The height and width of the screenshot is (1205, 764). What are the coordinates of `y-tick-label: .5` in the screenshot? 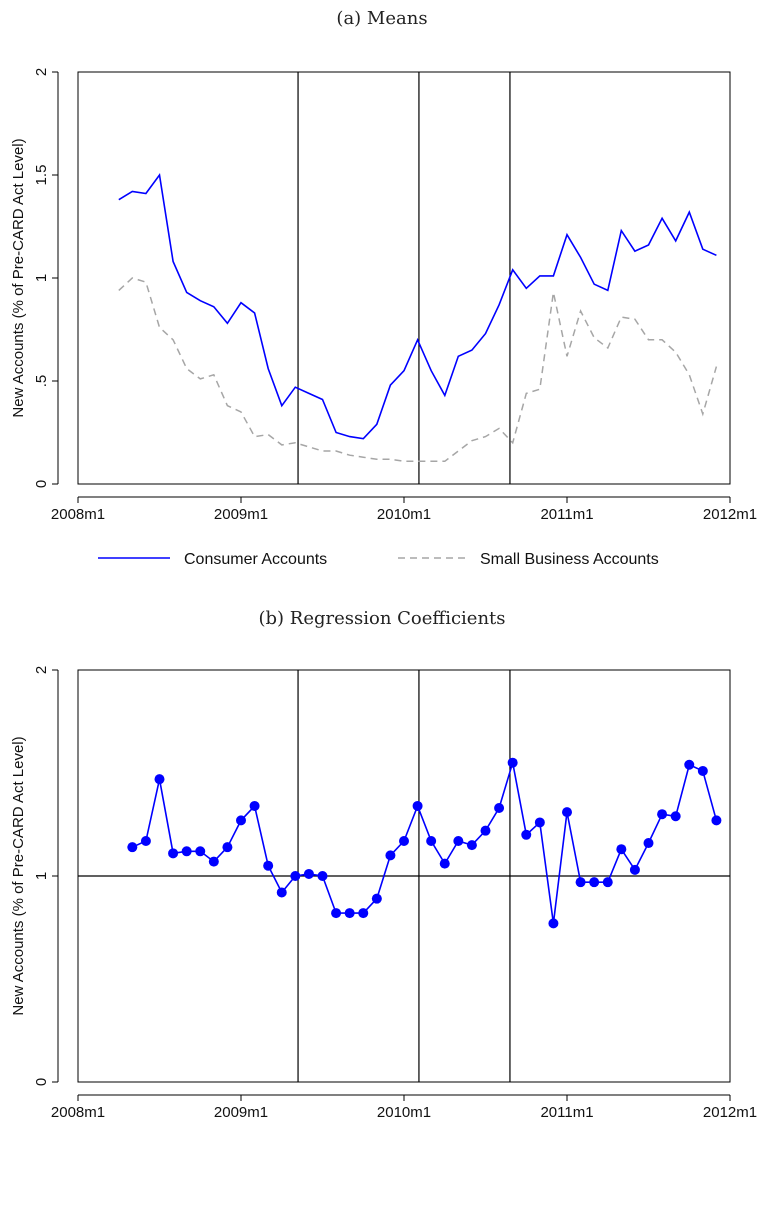 It's located at (41, 381).